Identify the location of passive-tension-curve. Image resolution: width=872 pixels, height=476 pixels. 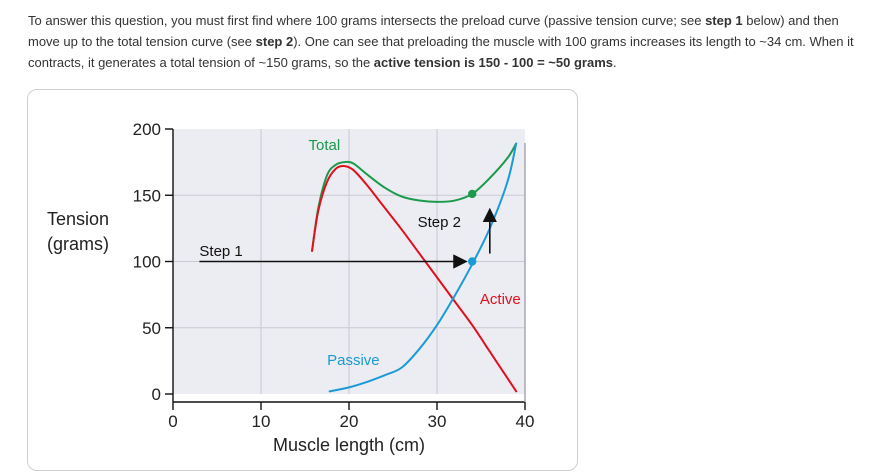
(423, 267).